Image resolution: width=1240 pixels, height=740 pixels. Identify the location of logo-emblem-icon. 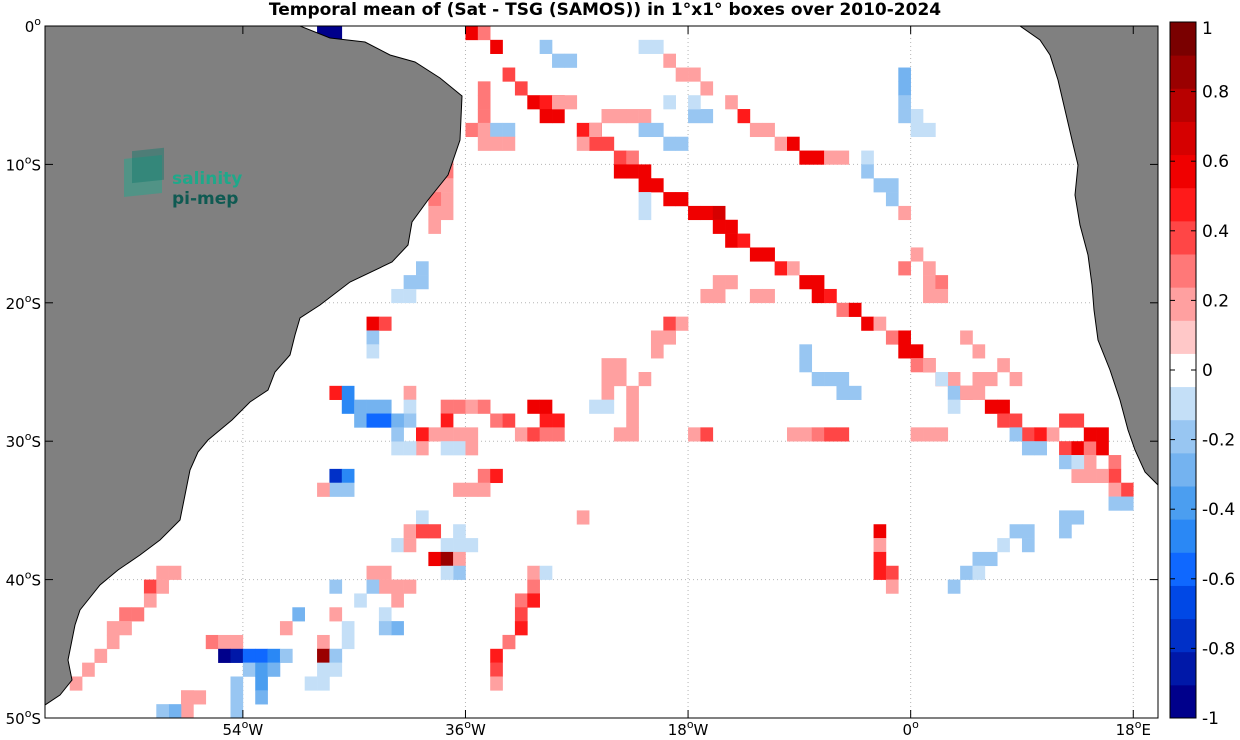
(143, 175).